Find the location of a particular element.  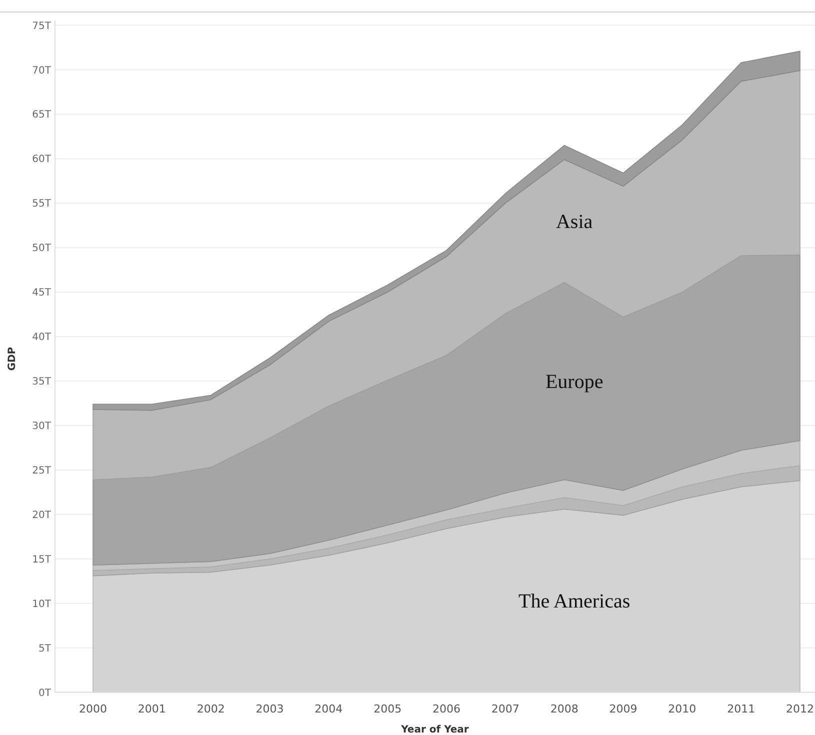

y-tick-label: 30T is located at coordinates (42, 426).